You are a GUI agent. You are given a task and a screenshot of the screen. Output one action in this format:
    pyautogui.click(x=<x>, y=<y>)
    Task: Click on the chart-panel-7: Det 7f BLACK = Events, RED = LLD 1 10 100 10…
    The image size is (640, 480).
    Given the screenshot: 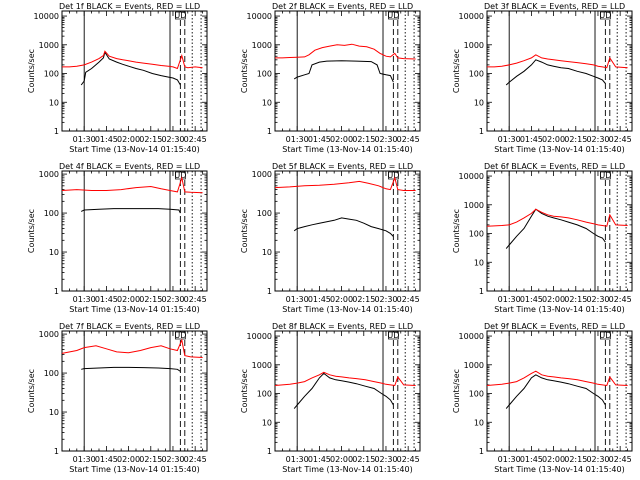 What is the action you would take?
    pyautogui.click(x=117, y=398)
    